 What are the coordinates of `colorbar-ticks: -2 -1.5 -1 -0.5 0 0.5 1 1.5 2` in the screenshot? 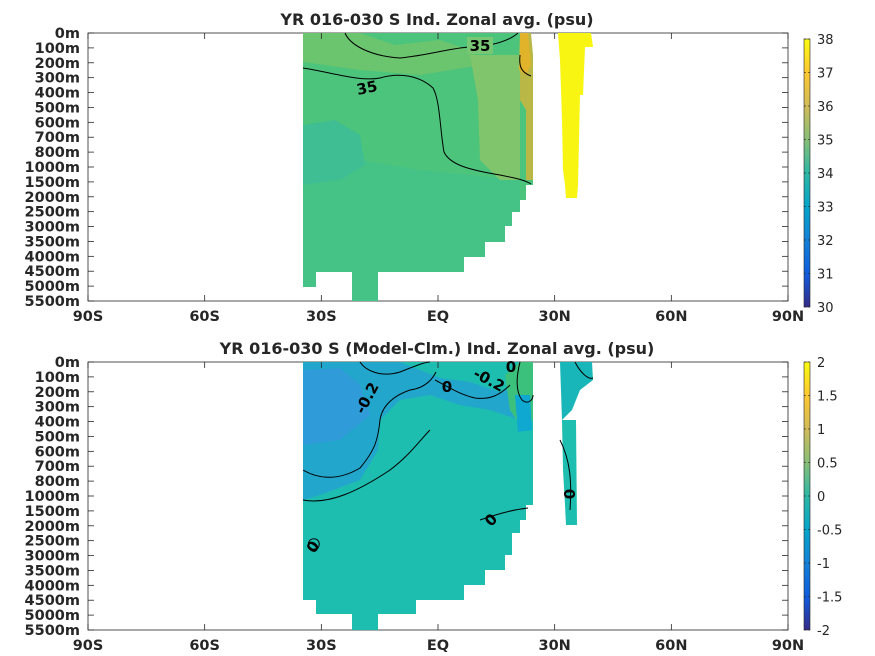 It's located at (823, 497).